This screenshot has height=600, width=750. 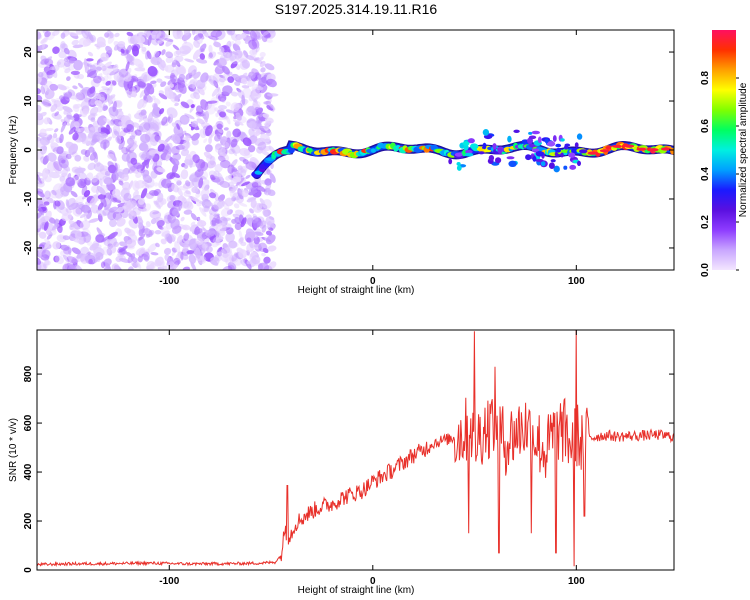 I want to click on colorbar-tick-label: 0.6, so click(x=705, y=126).